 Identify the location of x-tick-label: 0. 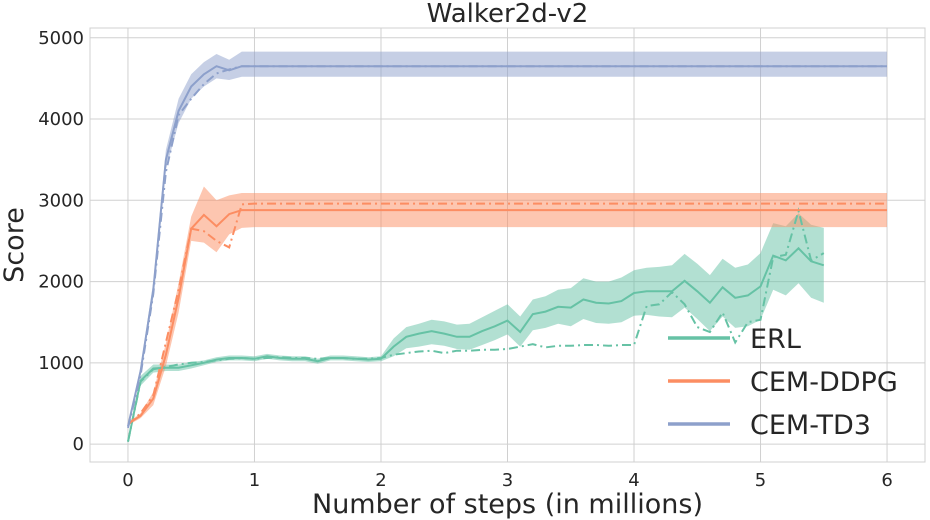
(127, 480).